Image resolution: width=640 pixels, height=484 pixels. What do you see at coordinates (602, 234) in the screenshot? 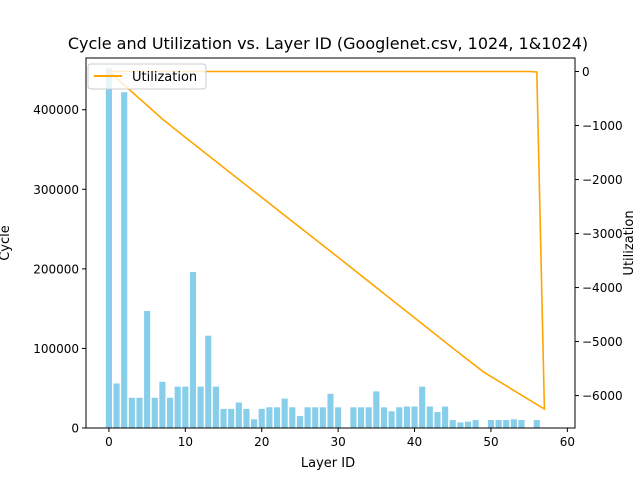
I see `y2-tick-label: −3000` at bounding box center [602, 234].